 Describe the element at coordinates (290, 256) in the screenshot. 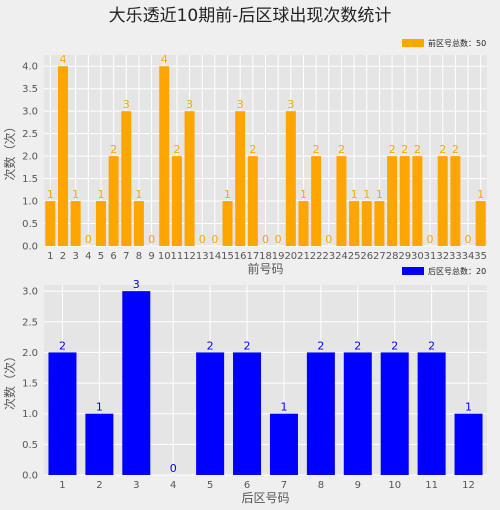

I see `x-tick-label: 20` at that location.